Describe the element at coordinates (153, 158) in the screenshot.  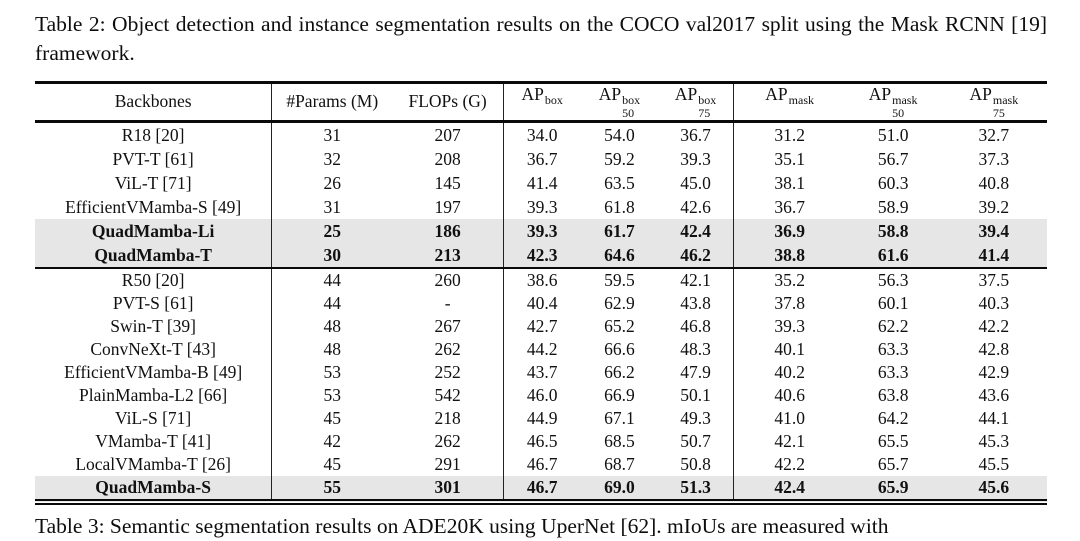
I see `backbone-cell: PVT-T [61]` at that location.